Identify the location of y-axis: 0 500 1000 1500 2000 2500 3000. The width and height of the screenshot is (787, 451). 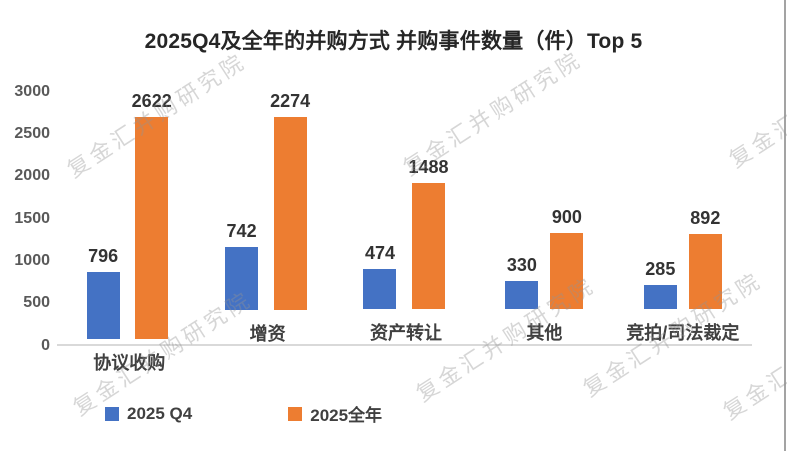
(25, 225).